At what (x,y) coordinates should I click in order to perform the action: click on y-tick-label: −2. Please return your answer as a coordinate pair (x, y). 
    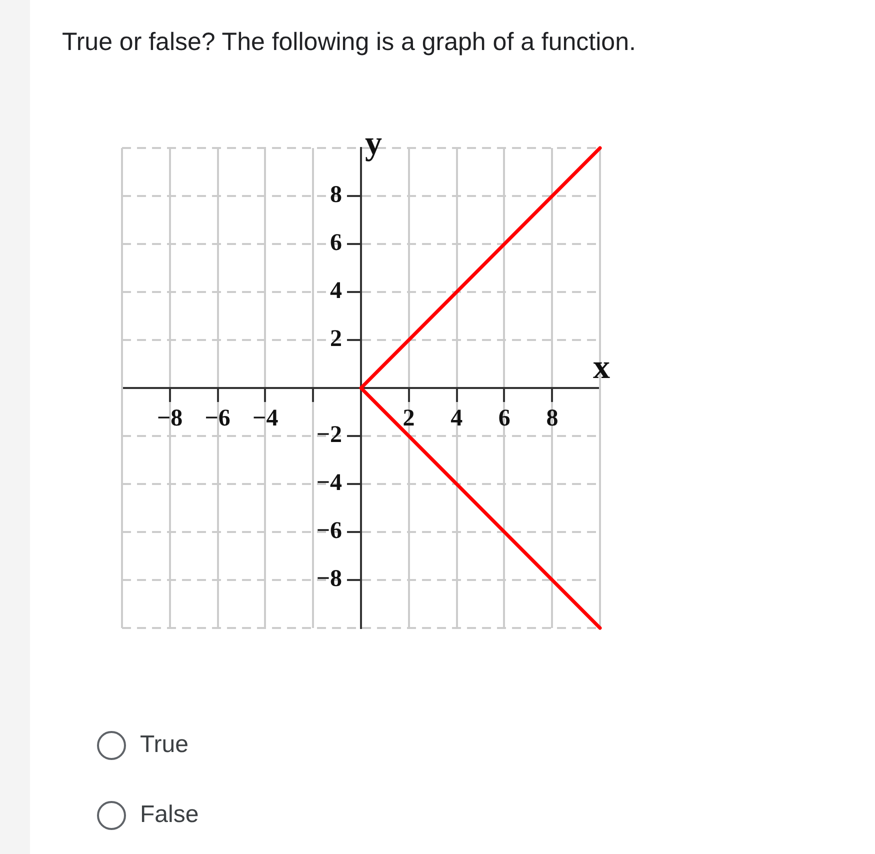
    Looking at the image, I should click on (329, 435).